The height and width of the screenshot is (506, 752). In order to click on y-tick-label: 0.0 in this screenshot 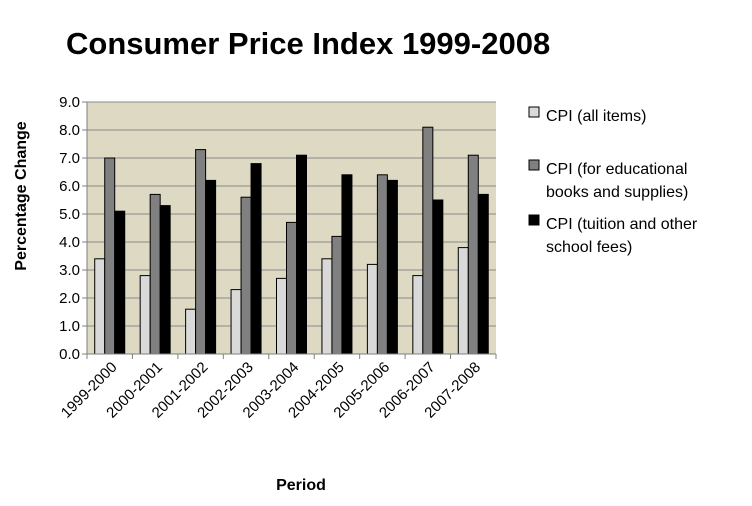, I will do `click(69, 354)`.